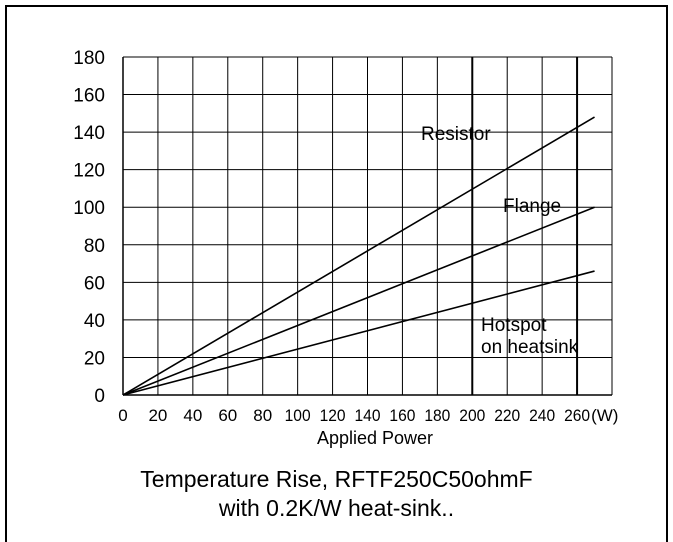 The width and height of the screenshot is (673, 542). I want to click on x-tick-label: 200, so click(472, 415).